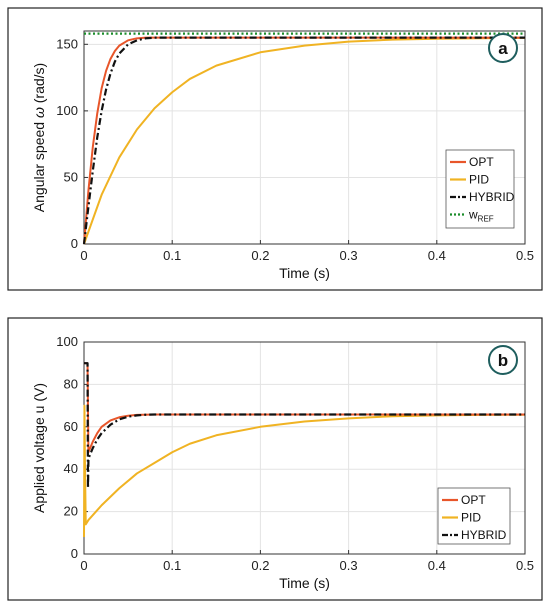 The image size is (550, 607). Describe the element at coordinates (39, 448) in the screenshot. I see `y-axis-label: Applied voltage u (V)` at that location.